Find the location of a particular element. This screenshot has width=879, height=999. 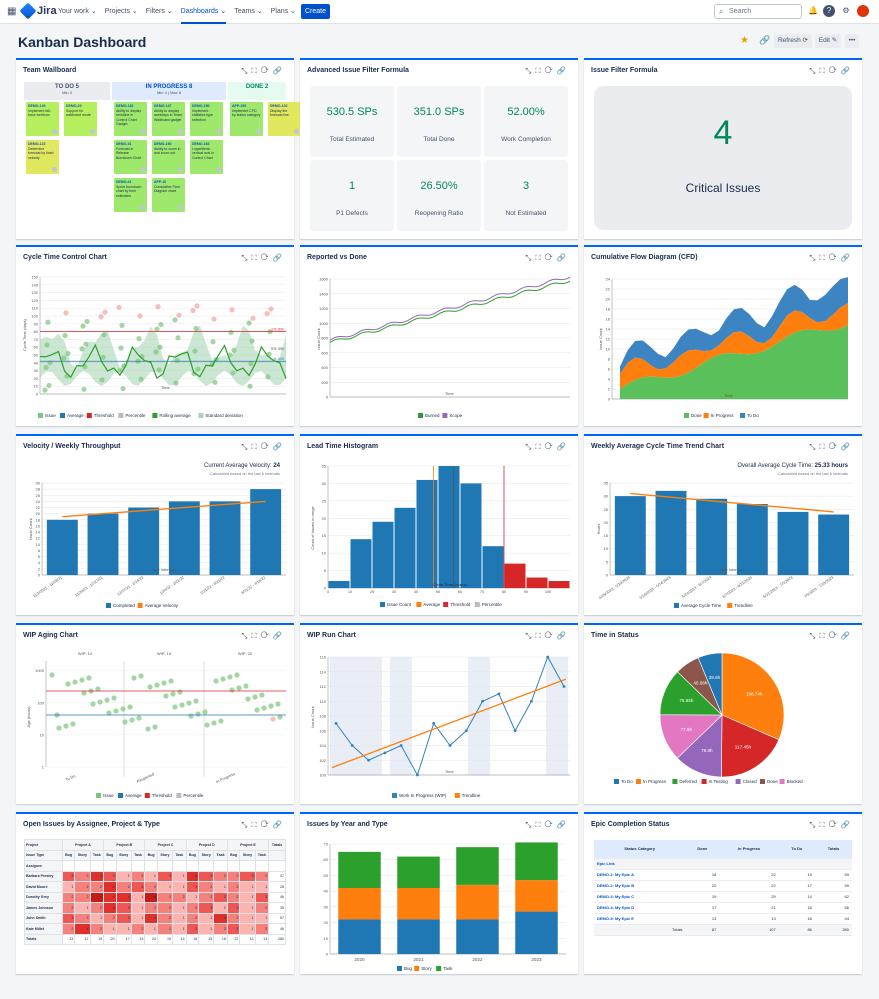

table-cell: 14 is located at coordinates (796, 897).